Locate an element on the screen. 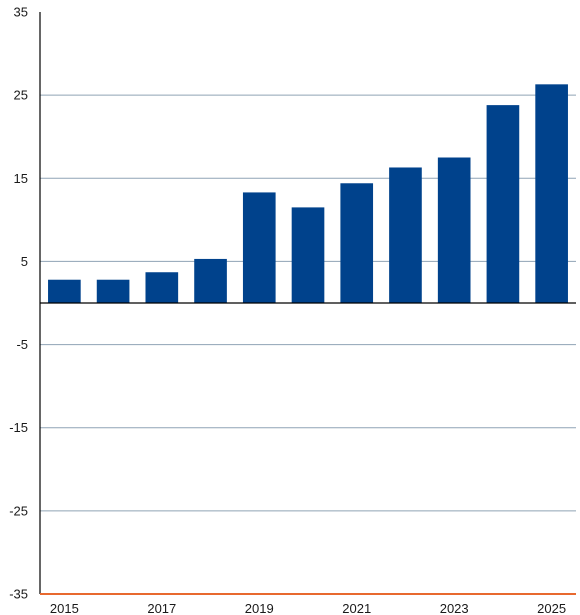 The height and width of the screenshot is (615, 580). y-tick-label: 5 is located at coordinates (24, 261).